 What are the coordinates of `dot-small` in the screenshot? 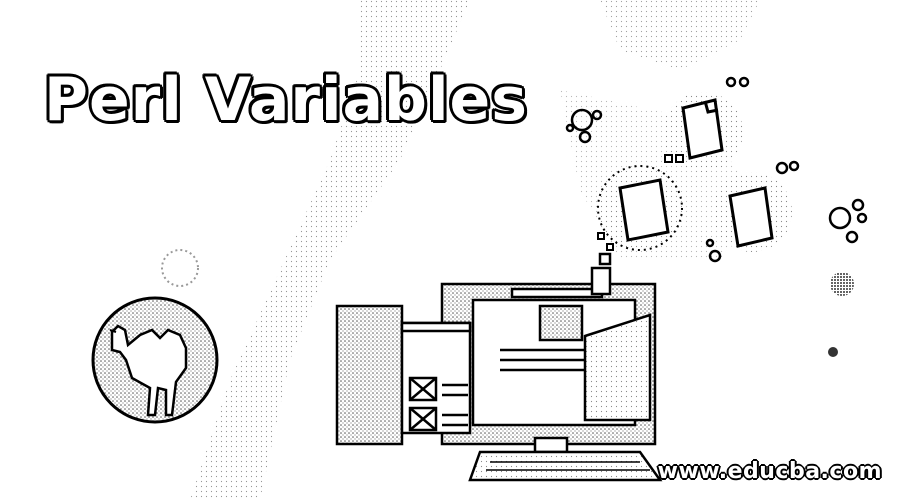 It's located at (833, 352).